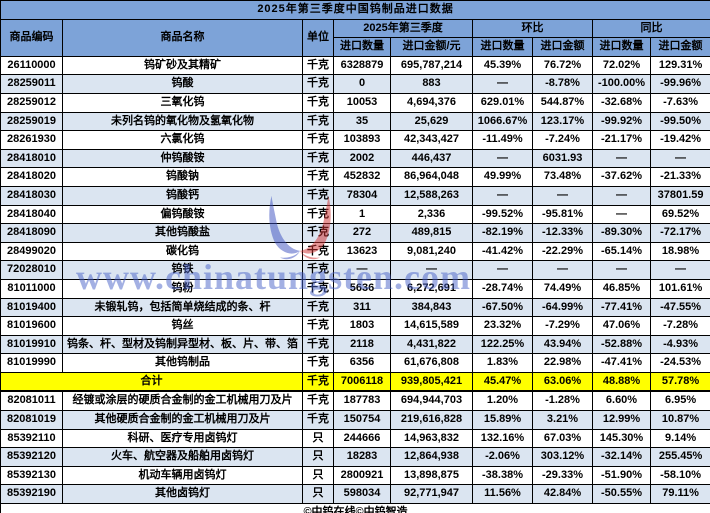  Describe the element at coordinates (621, 457) in the screenshot. I see `yoy-quantity-cell: -32.14%` at that location.